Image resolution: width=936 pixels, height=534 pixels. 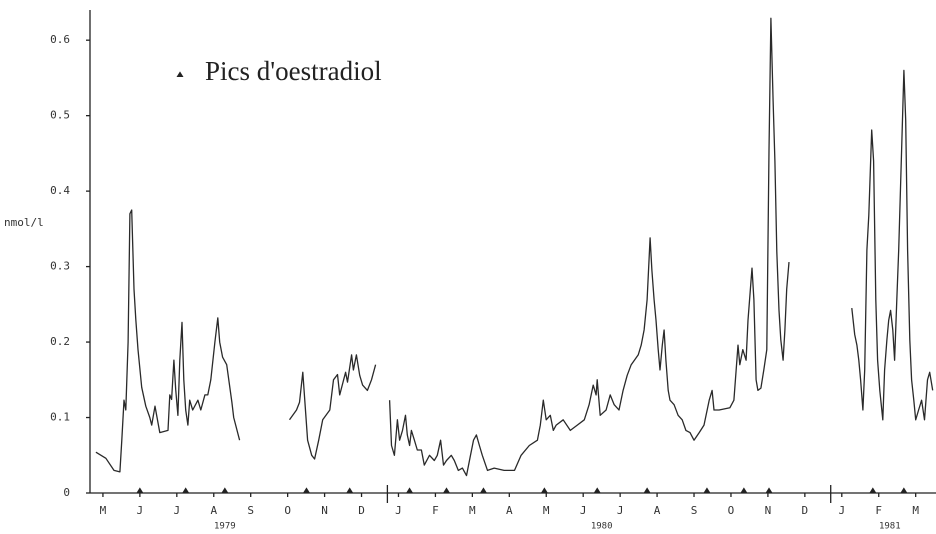 What do you see at coordinates (60, 190) in the screenshot?
I see `y-tick-label: 0.4` at bounding box center [60, 190].